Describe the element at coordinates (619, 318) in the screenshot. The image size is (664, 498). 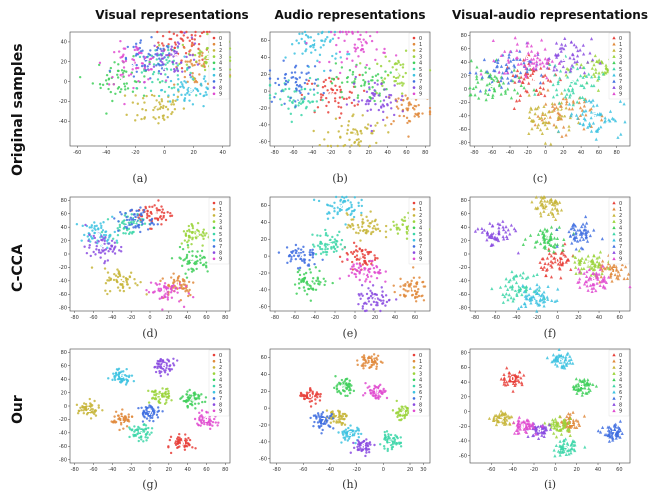
I see `x-tick-label: 60` at that location.